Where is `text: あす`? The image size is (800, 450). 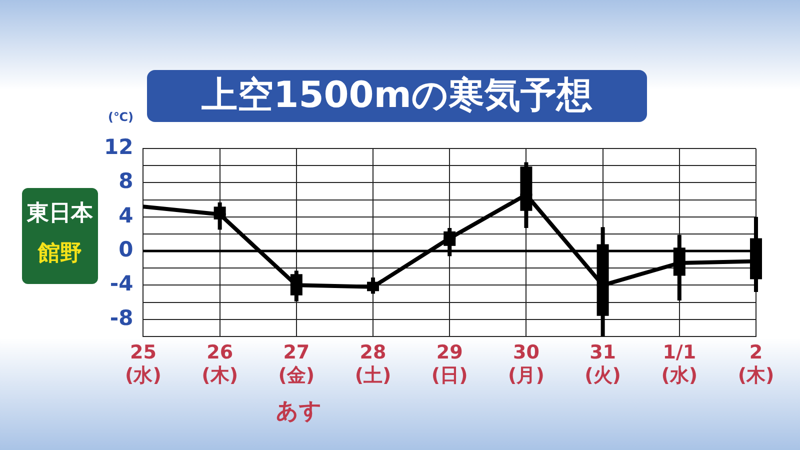
text: あす is located at coordinates (299, 412).